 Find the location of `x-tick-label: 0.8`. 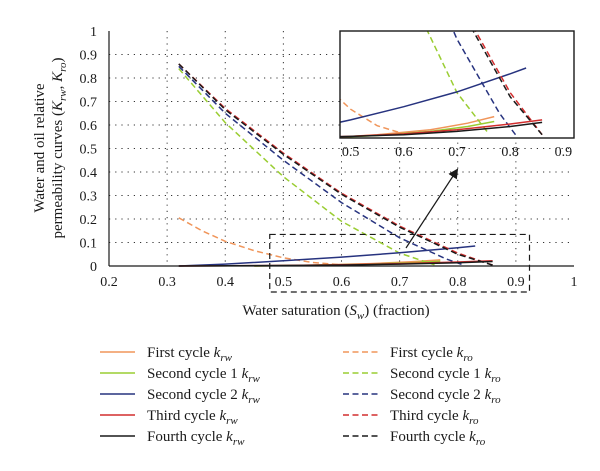

x-tick-label: 0.8 is located at coordinates (458, 282).